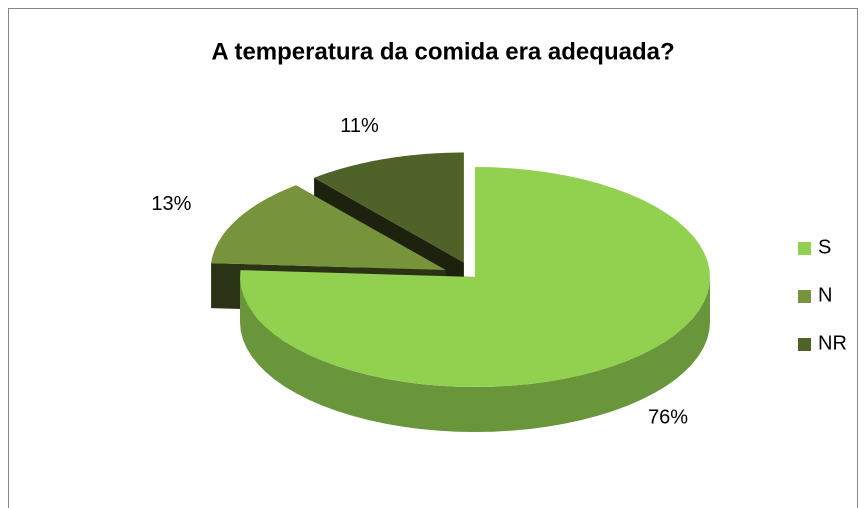 The height and width of the screenshot is (508, 866). What do you see at coordinates (359, 126) in the screenshot?
I see `data-label: 11%` at bounding box center [359, 126].